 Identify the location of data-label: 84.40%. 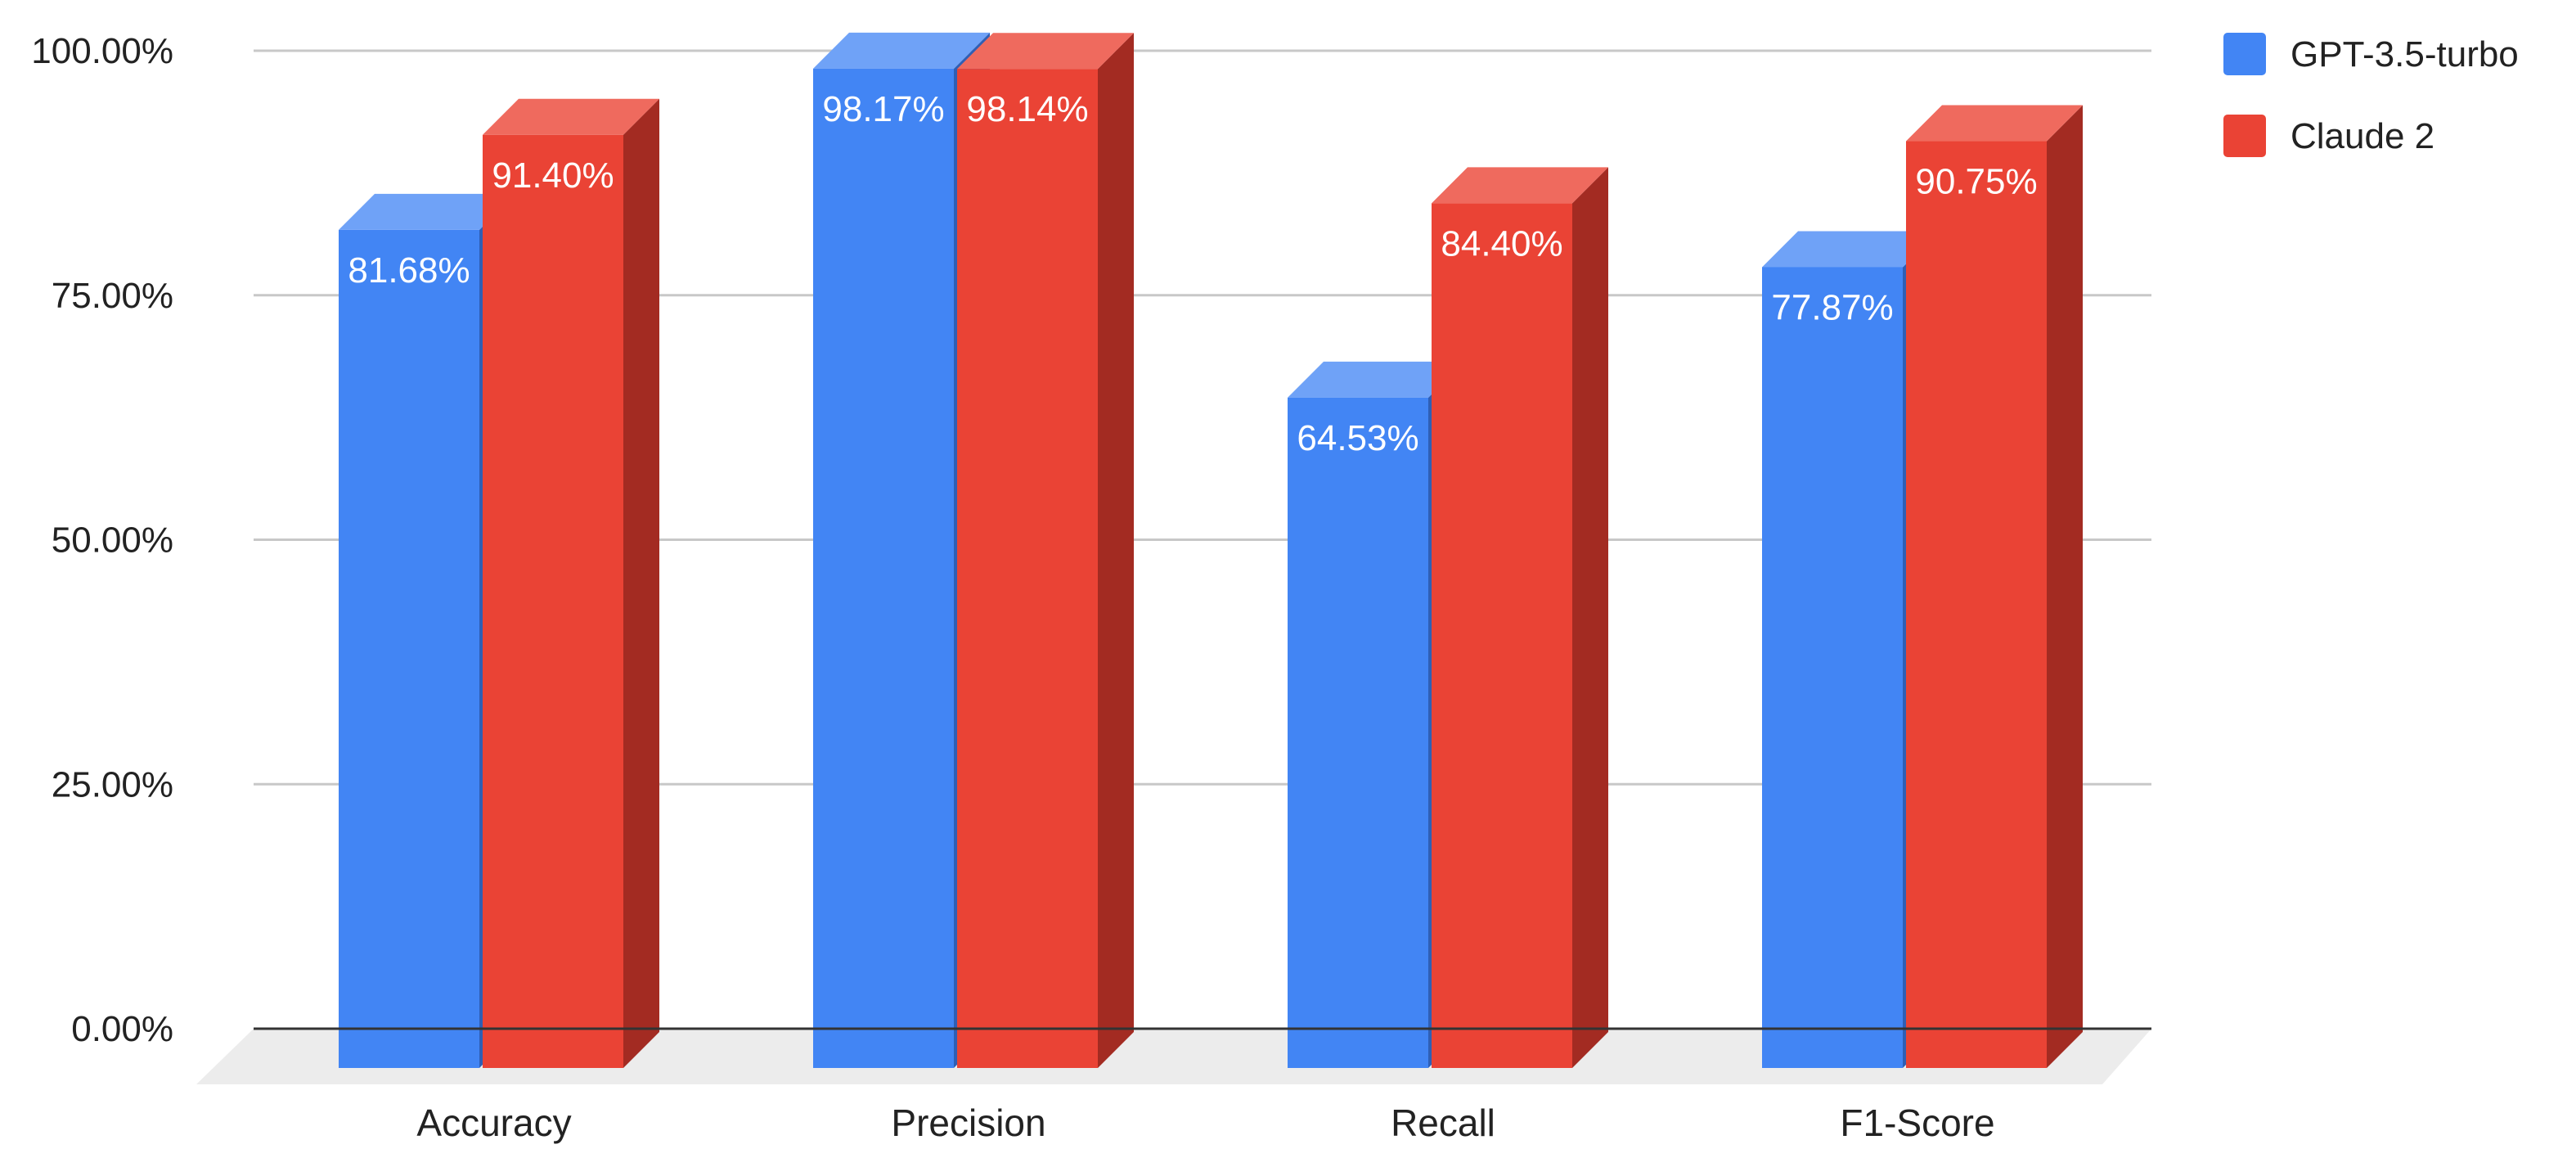
(1502, 243).